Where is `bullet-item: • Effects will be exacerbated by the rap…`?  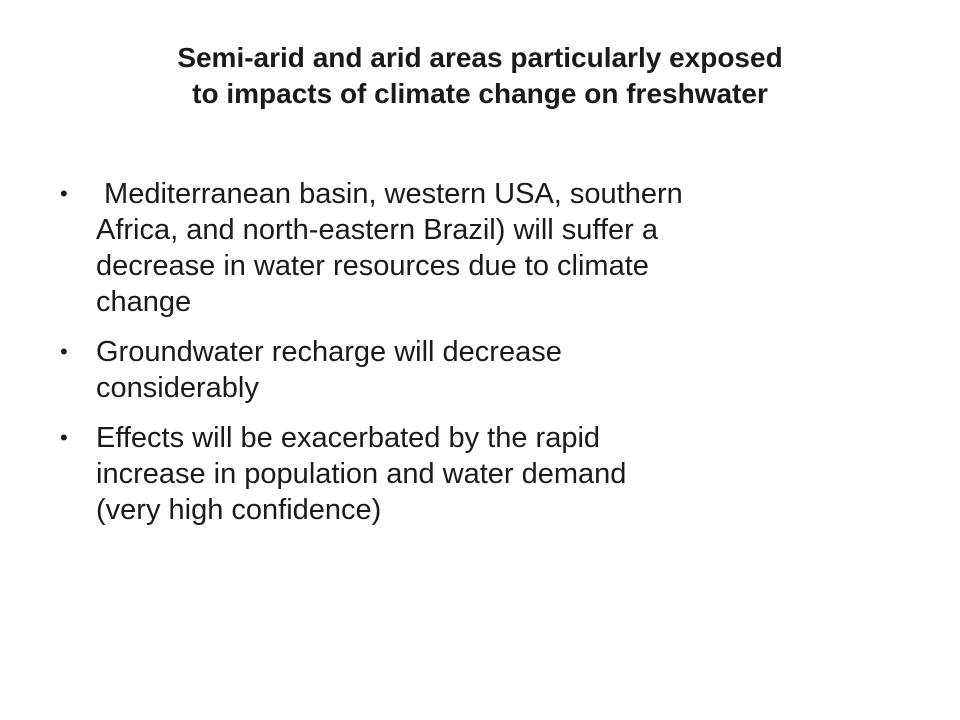
bullet-item: • Effects will be exacerbated by the rap… is located at coordinates (481, 474).